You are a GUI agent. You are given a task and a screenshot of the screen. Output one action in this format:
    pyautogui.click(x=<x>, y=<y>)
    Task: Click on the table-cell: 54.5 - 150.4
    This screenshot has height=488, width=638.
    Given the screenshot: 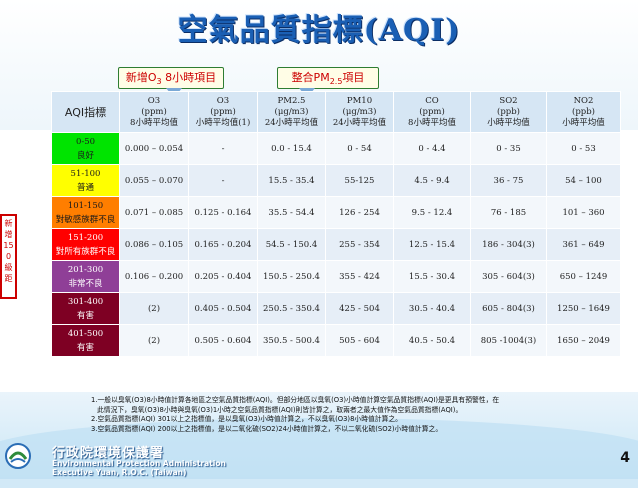 What is the action you would take?
    pyautogui.click(x=291, y=244)
    